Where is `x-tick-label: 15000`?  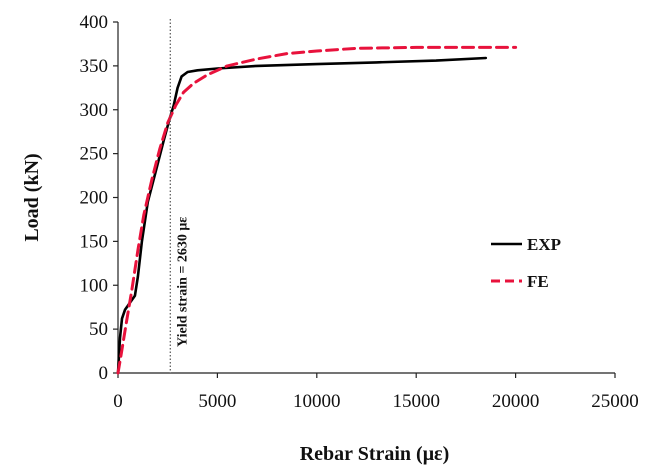
x-tick-label: 15000 is located at coordinates (416, 401).